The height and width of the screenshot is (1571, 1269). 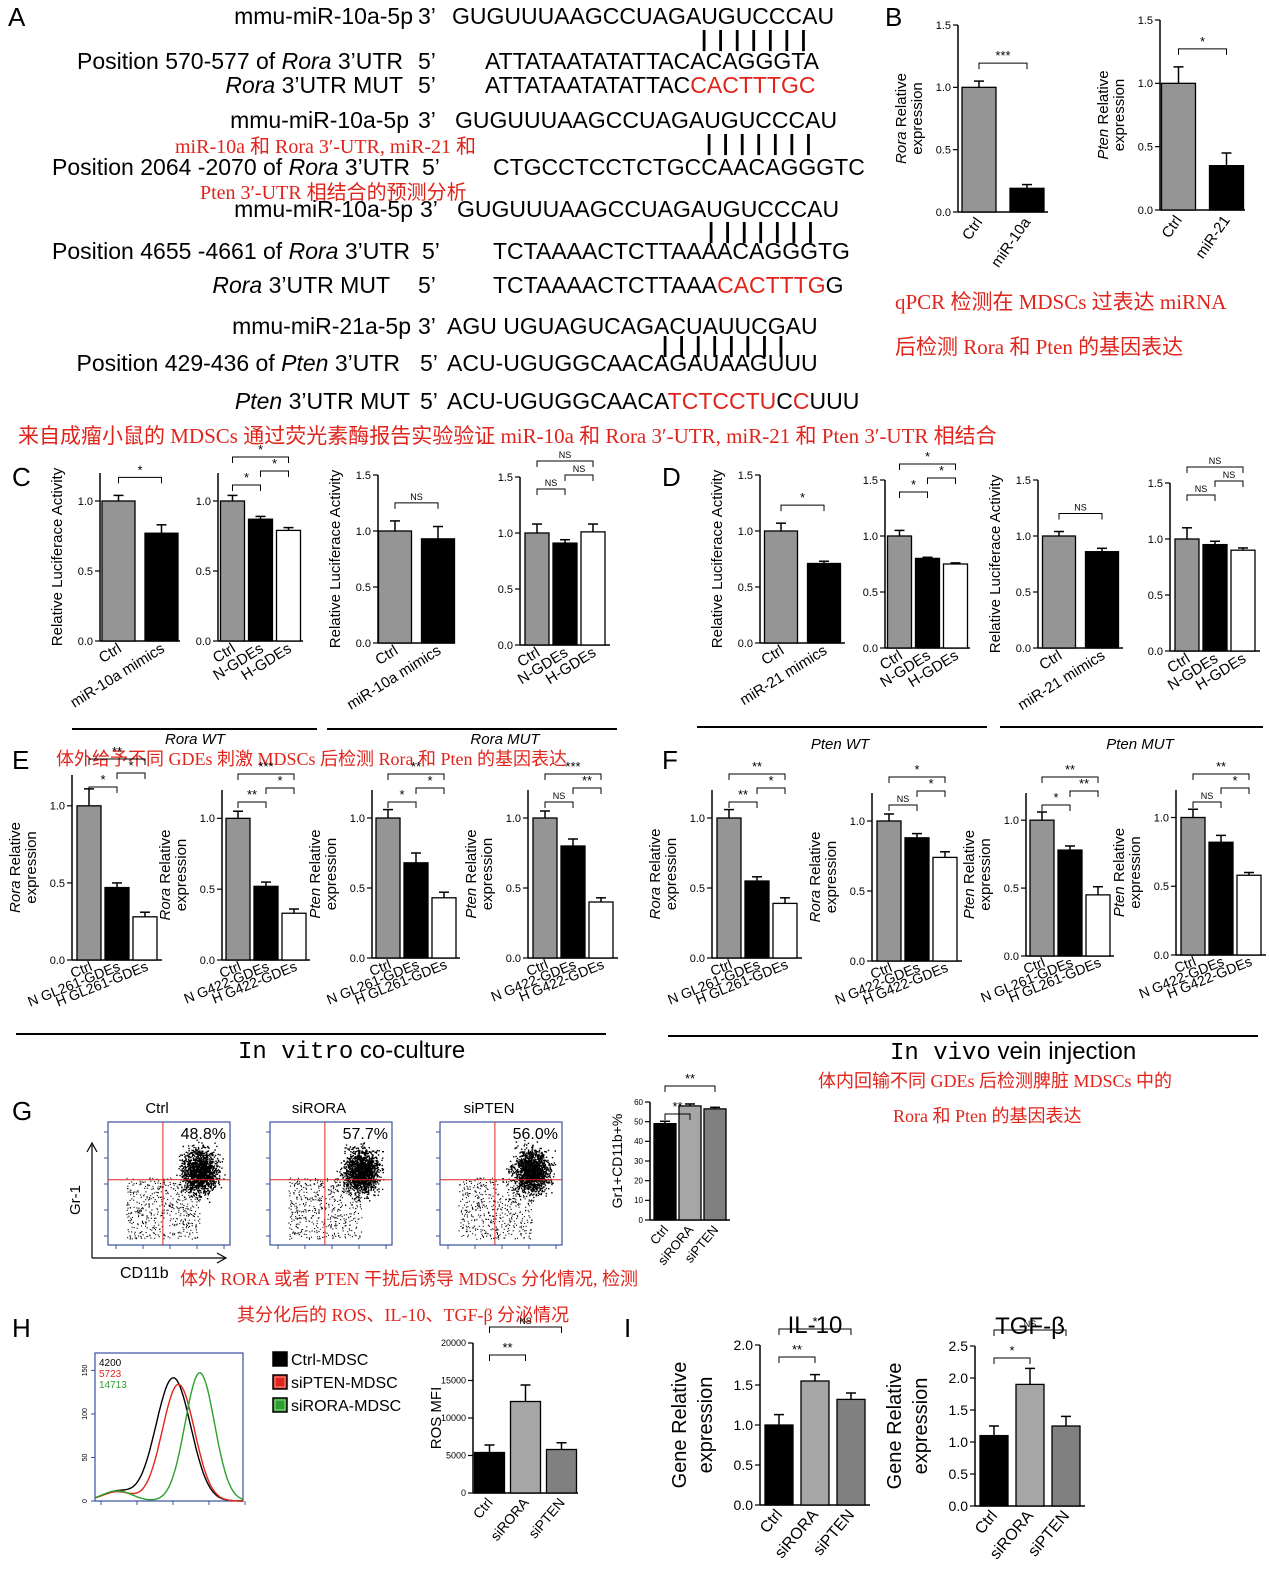 What do you see at coordinates (1002, 55) in the screenshot?
I see `significance-label: ***` at bounding box center [1002, 55].